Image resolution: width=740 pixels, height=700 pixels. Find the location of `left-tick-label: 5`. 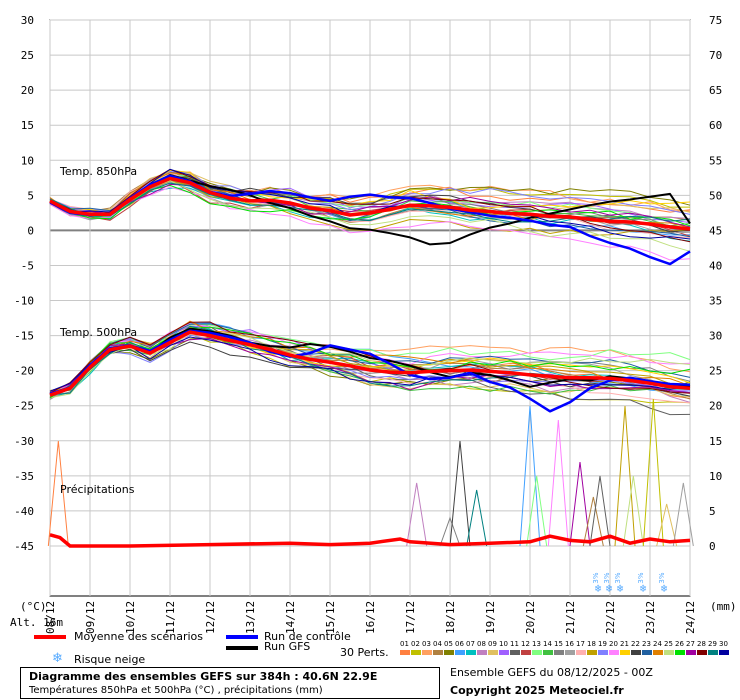

left-tick-label: 5 is located at coordinates (30, 195).